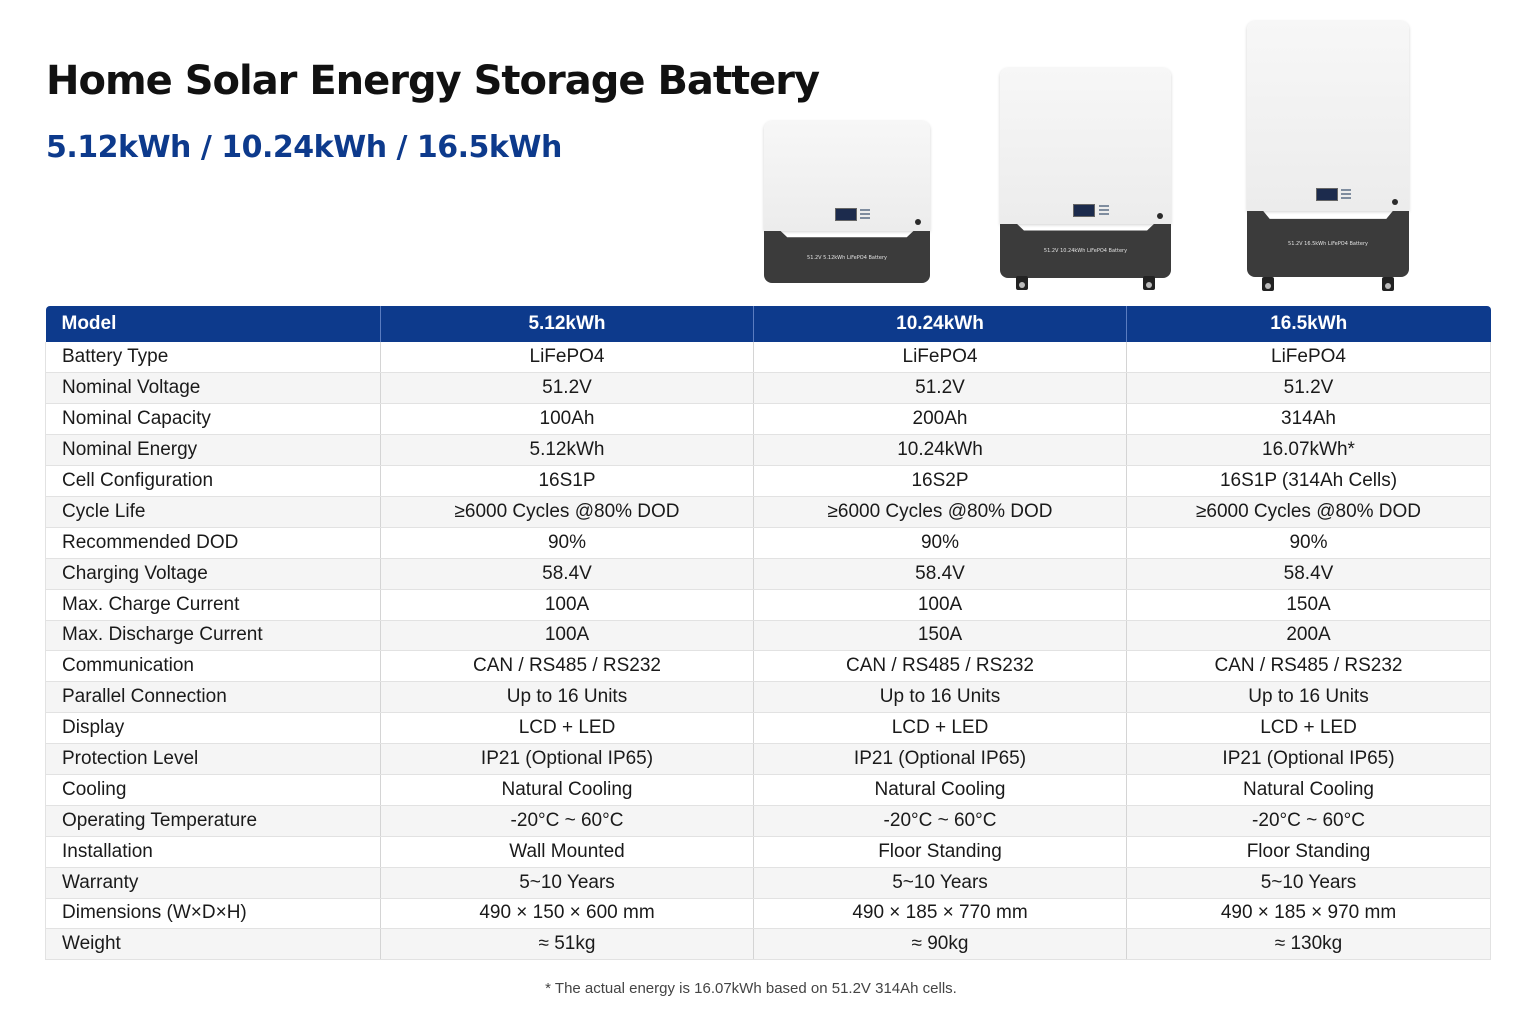 The image size is (1536, 1024). What do you see at coordinates (213, 914) in the screenshot?
I see `row-label: Dimensions (W×D×H)` at bounding box center [213, 914].